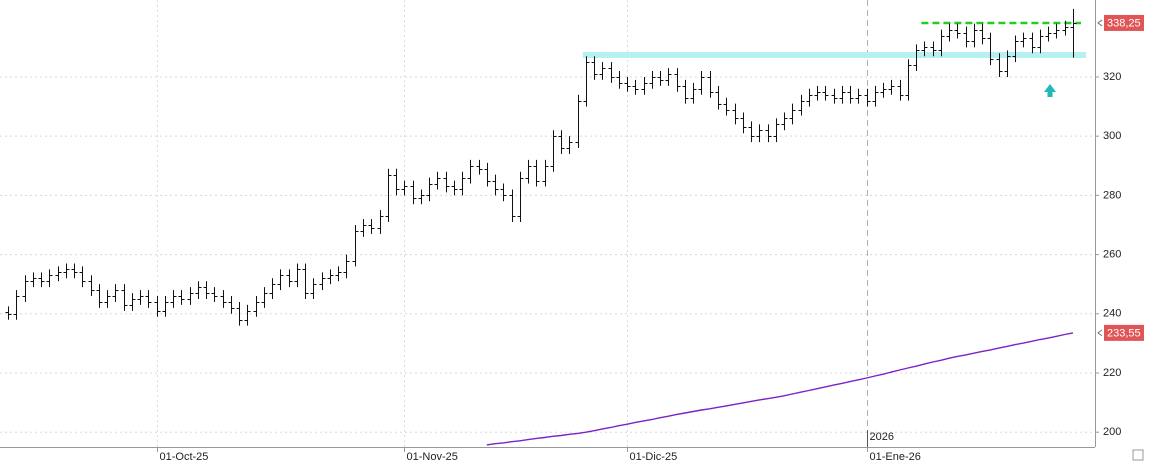 This screenshot has width=1157, height=465. I want to click on y-tick-label: 280, so click(1112, 195).